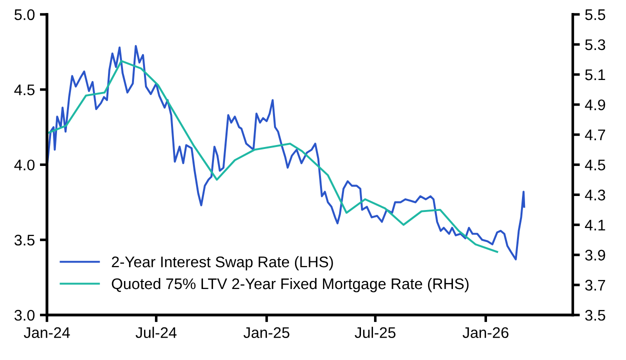  What do you see at coordinates (595, 14) in the screenshot?
I see `y2-tick-label: 5.5` at bounding box center [595, 14].